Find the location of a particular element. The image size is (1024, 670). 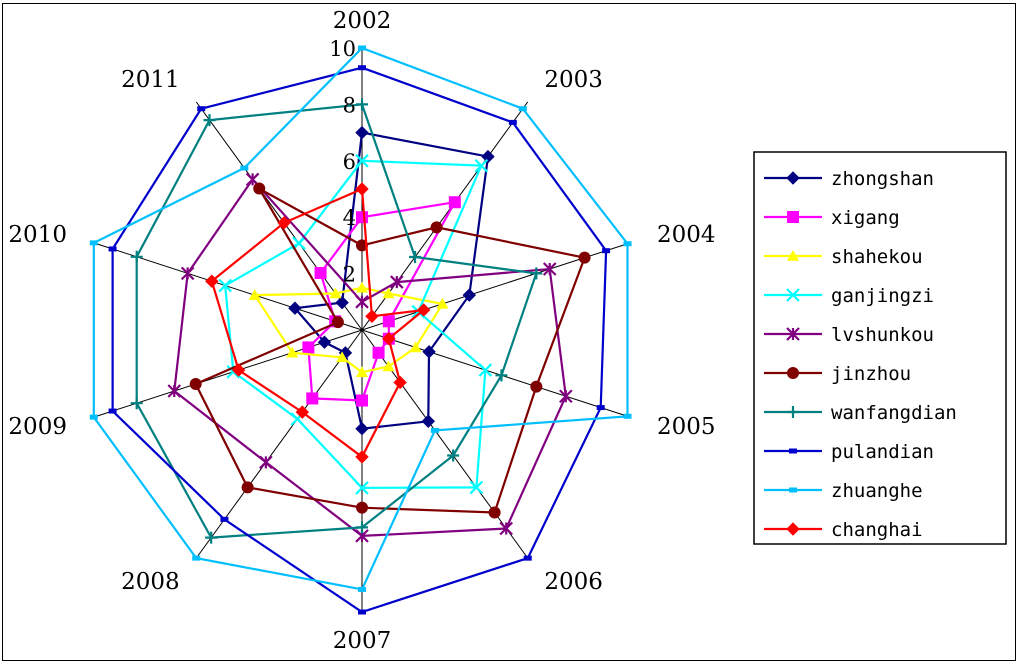

data-point-shahekou-2005 is located at coordinates (415, 347).